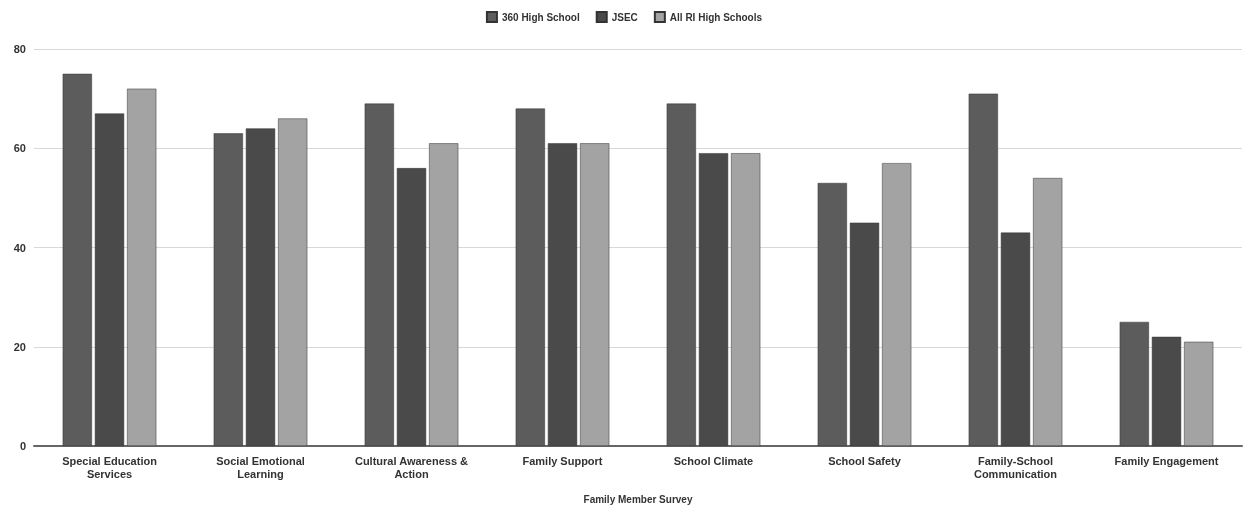 The width and height of the screenshot is (1248, 509). Describe the element at coordinates (624, 17) in the screenshot. I see `legend-label: JSEC` at that location.